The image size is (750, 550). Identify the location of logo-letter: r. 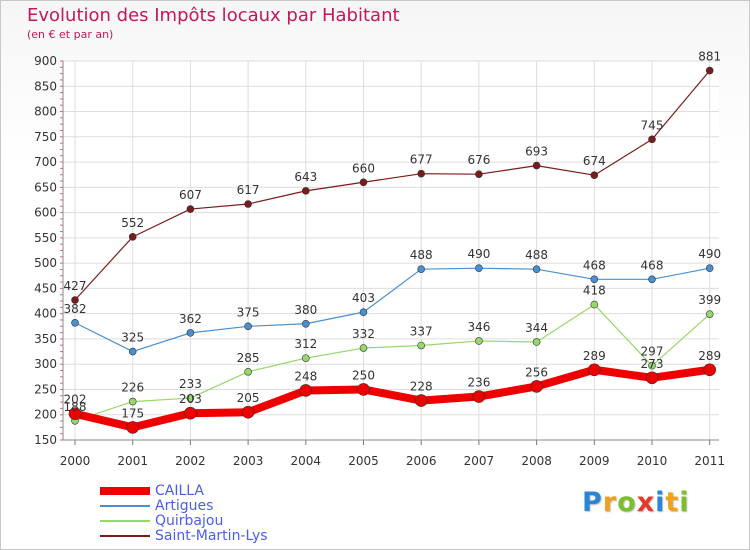
(610, 502).